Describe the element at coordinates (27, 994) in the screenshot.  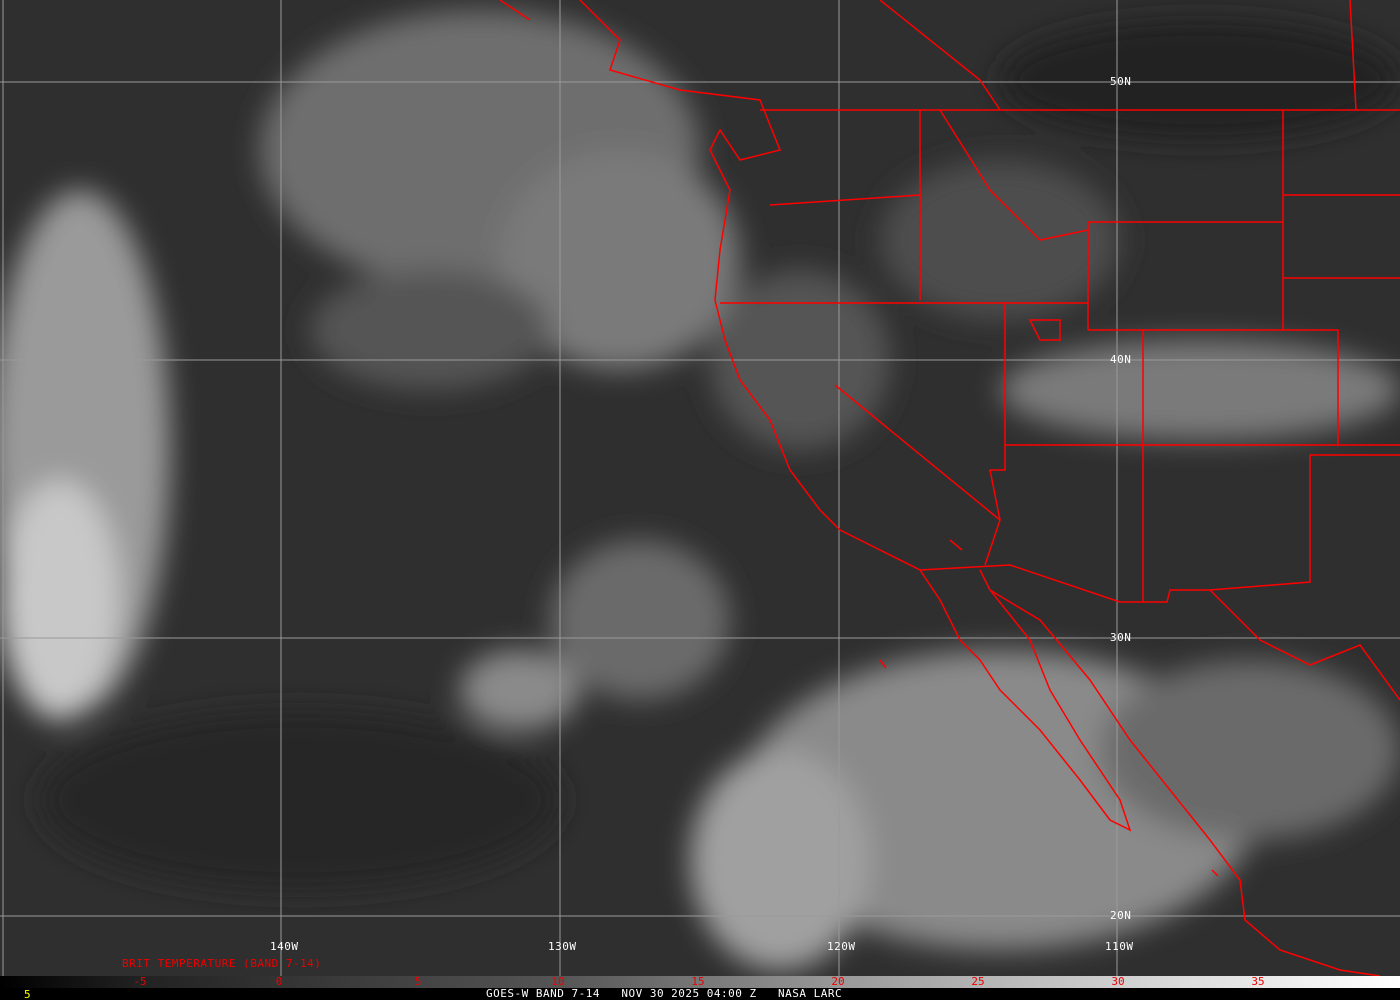
I see `footer-value: 5` at that location.